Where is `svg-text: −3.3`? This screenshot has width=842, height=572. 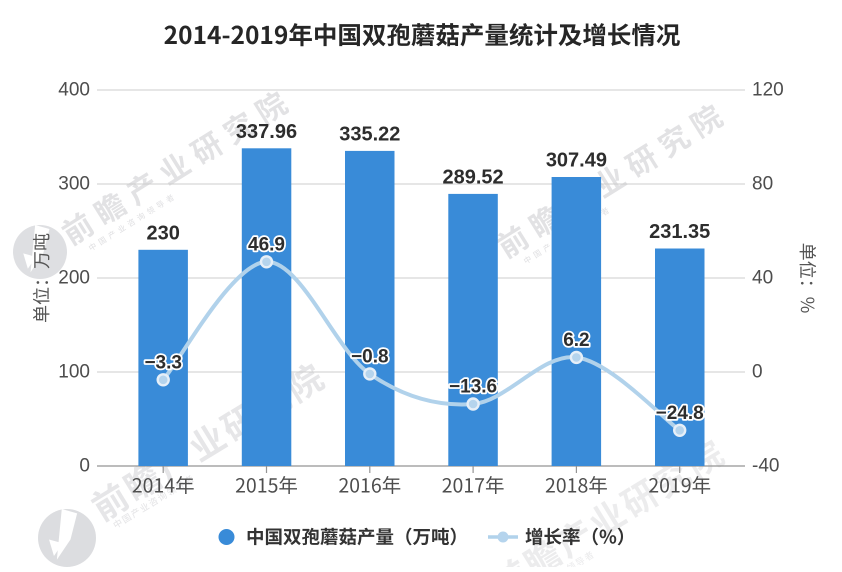
svg-text: −3.3 is located at coordinates (163, 362).